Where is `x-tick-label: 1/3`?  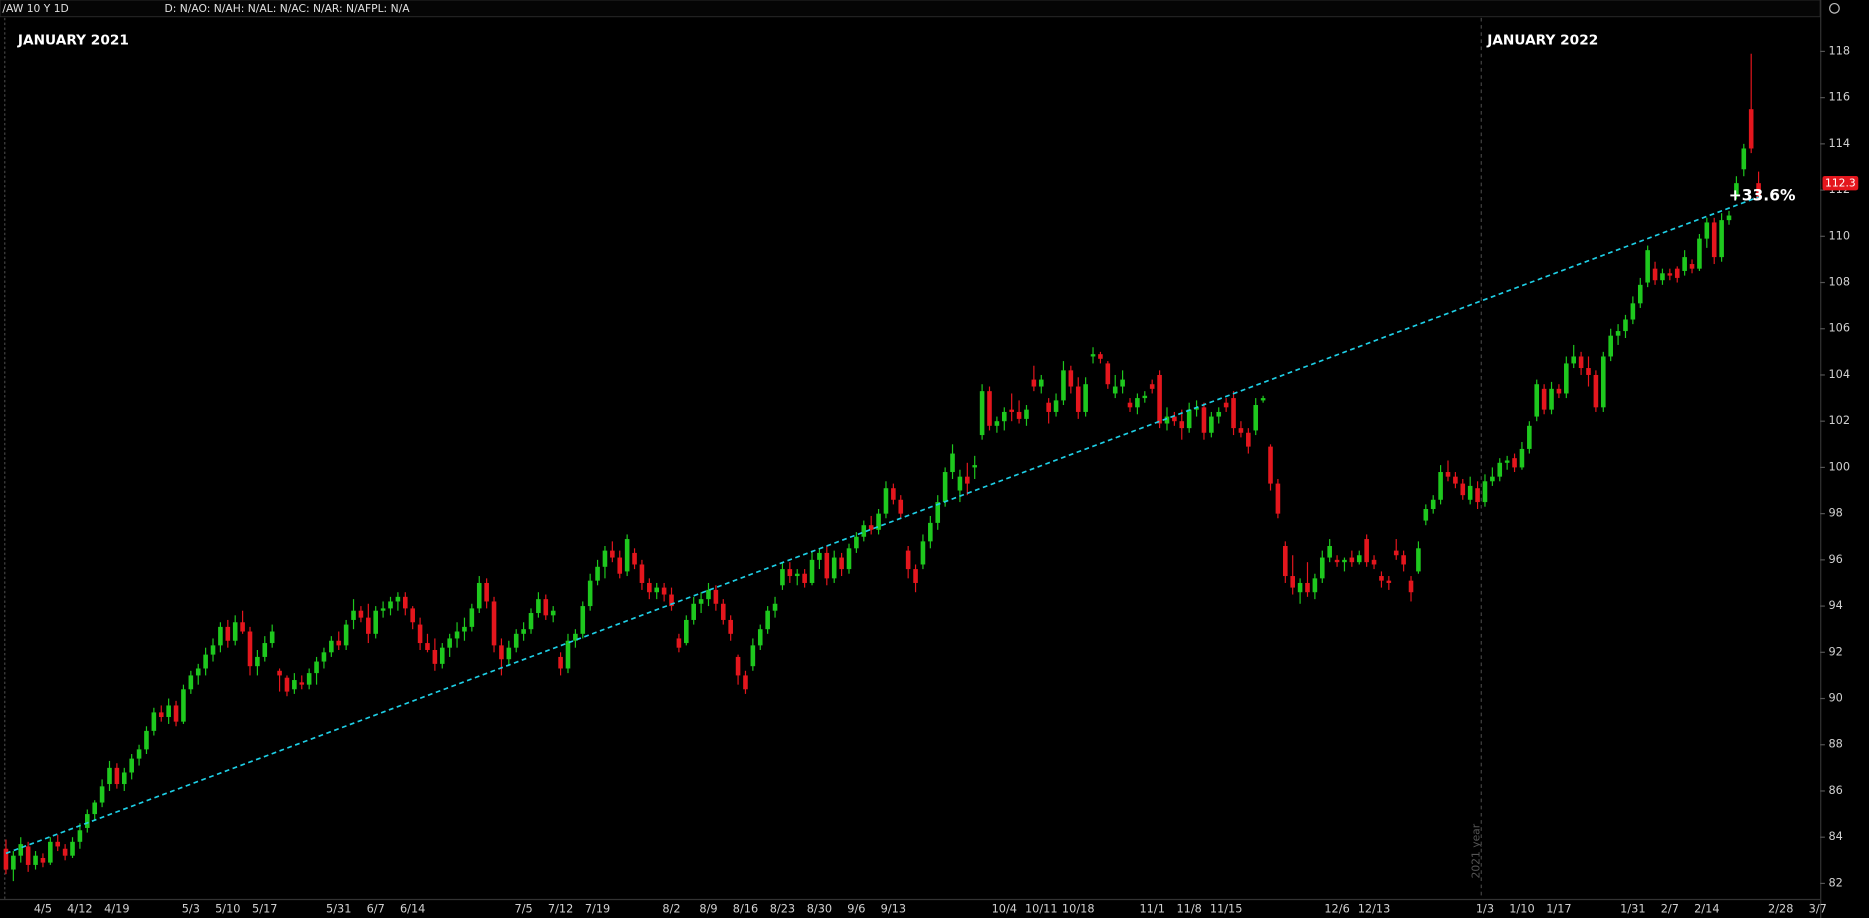
x-tick-label: 1/3 is located at coordinates (1485, 909).